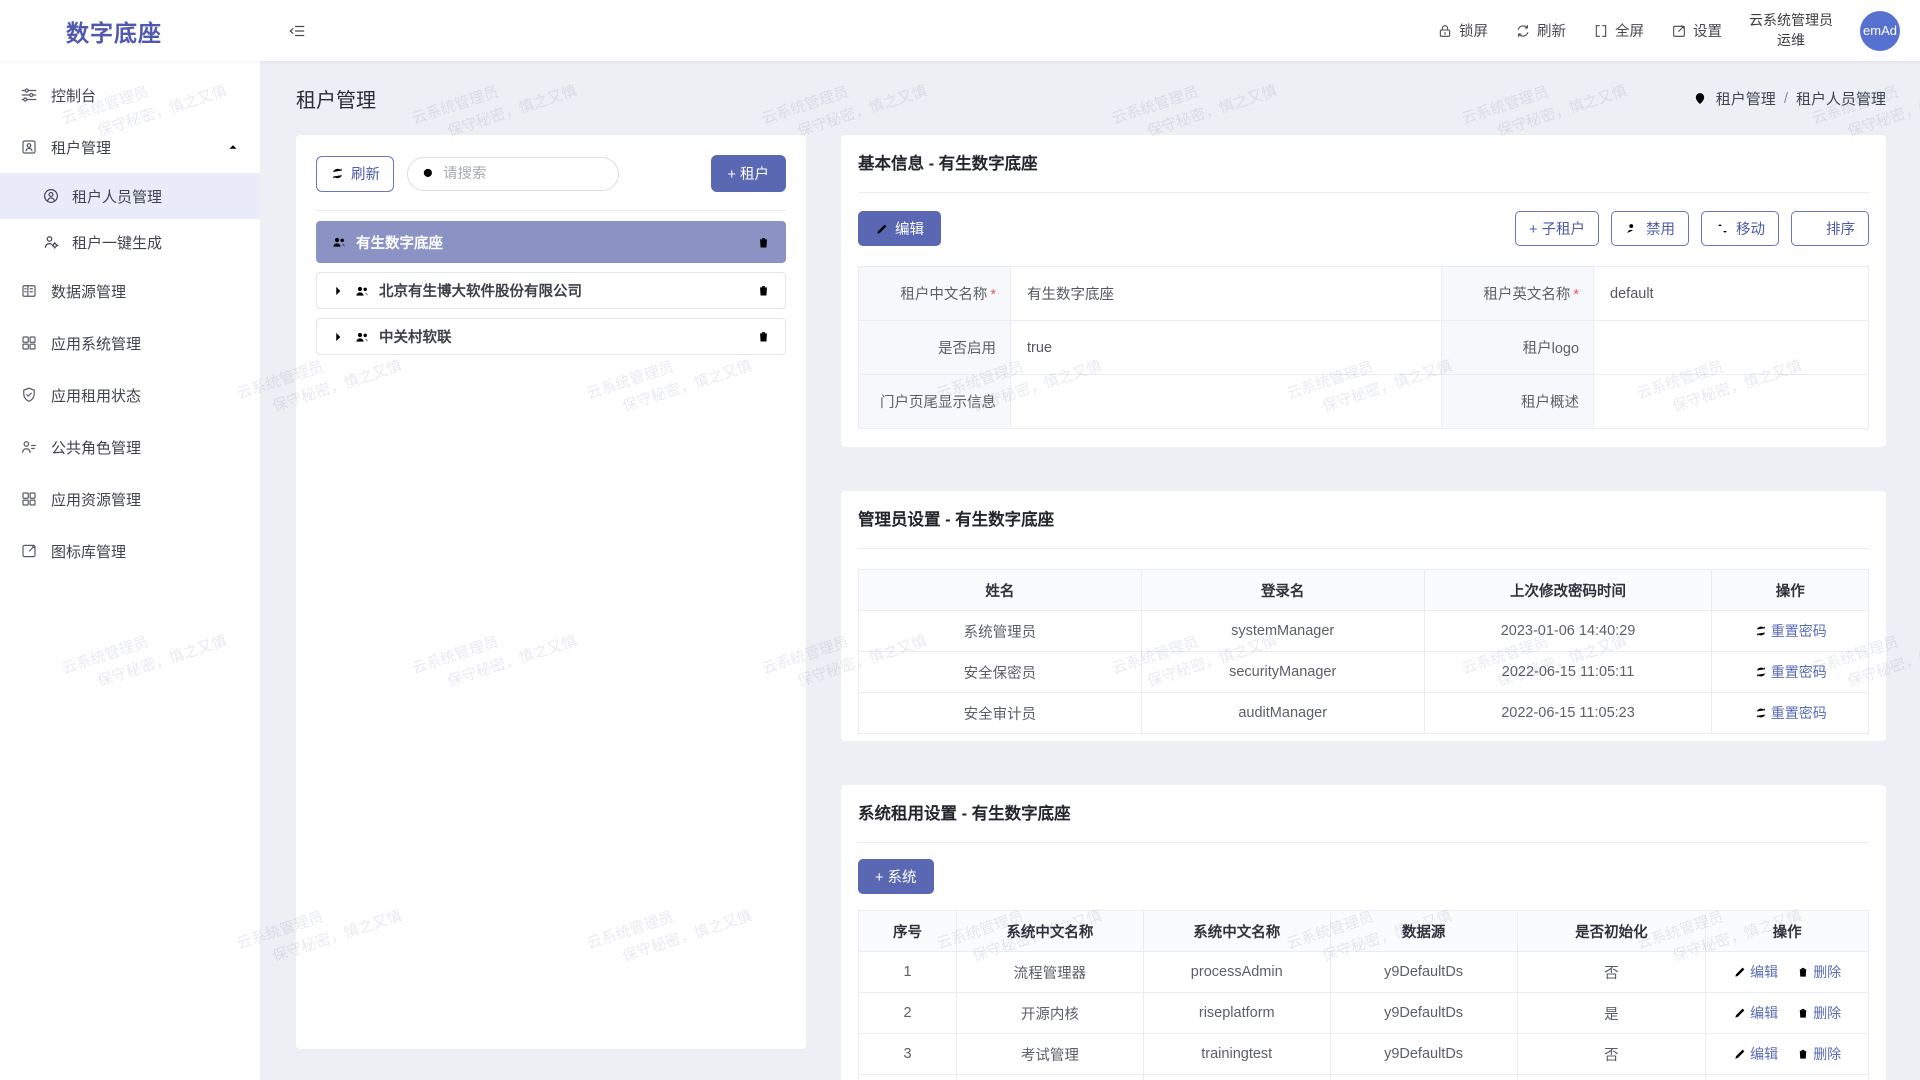 The width and height of the screenshot is (1920, 1080). I want to click on tree-item-tenant: 北京有生博大软件股份有限公司, so click(551, 290).